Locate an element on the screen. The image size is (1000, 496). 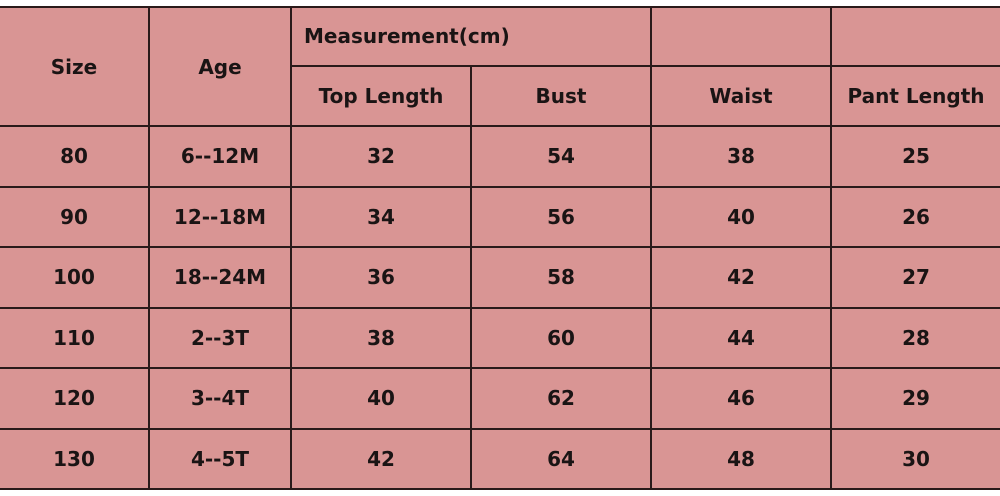
cell-waist: 44 is located at coordinates (742, 338).